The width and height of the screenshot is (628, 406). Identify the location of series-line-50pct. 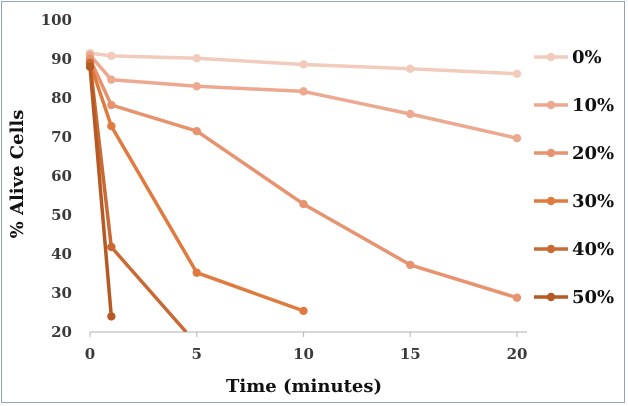
(101, 191).